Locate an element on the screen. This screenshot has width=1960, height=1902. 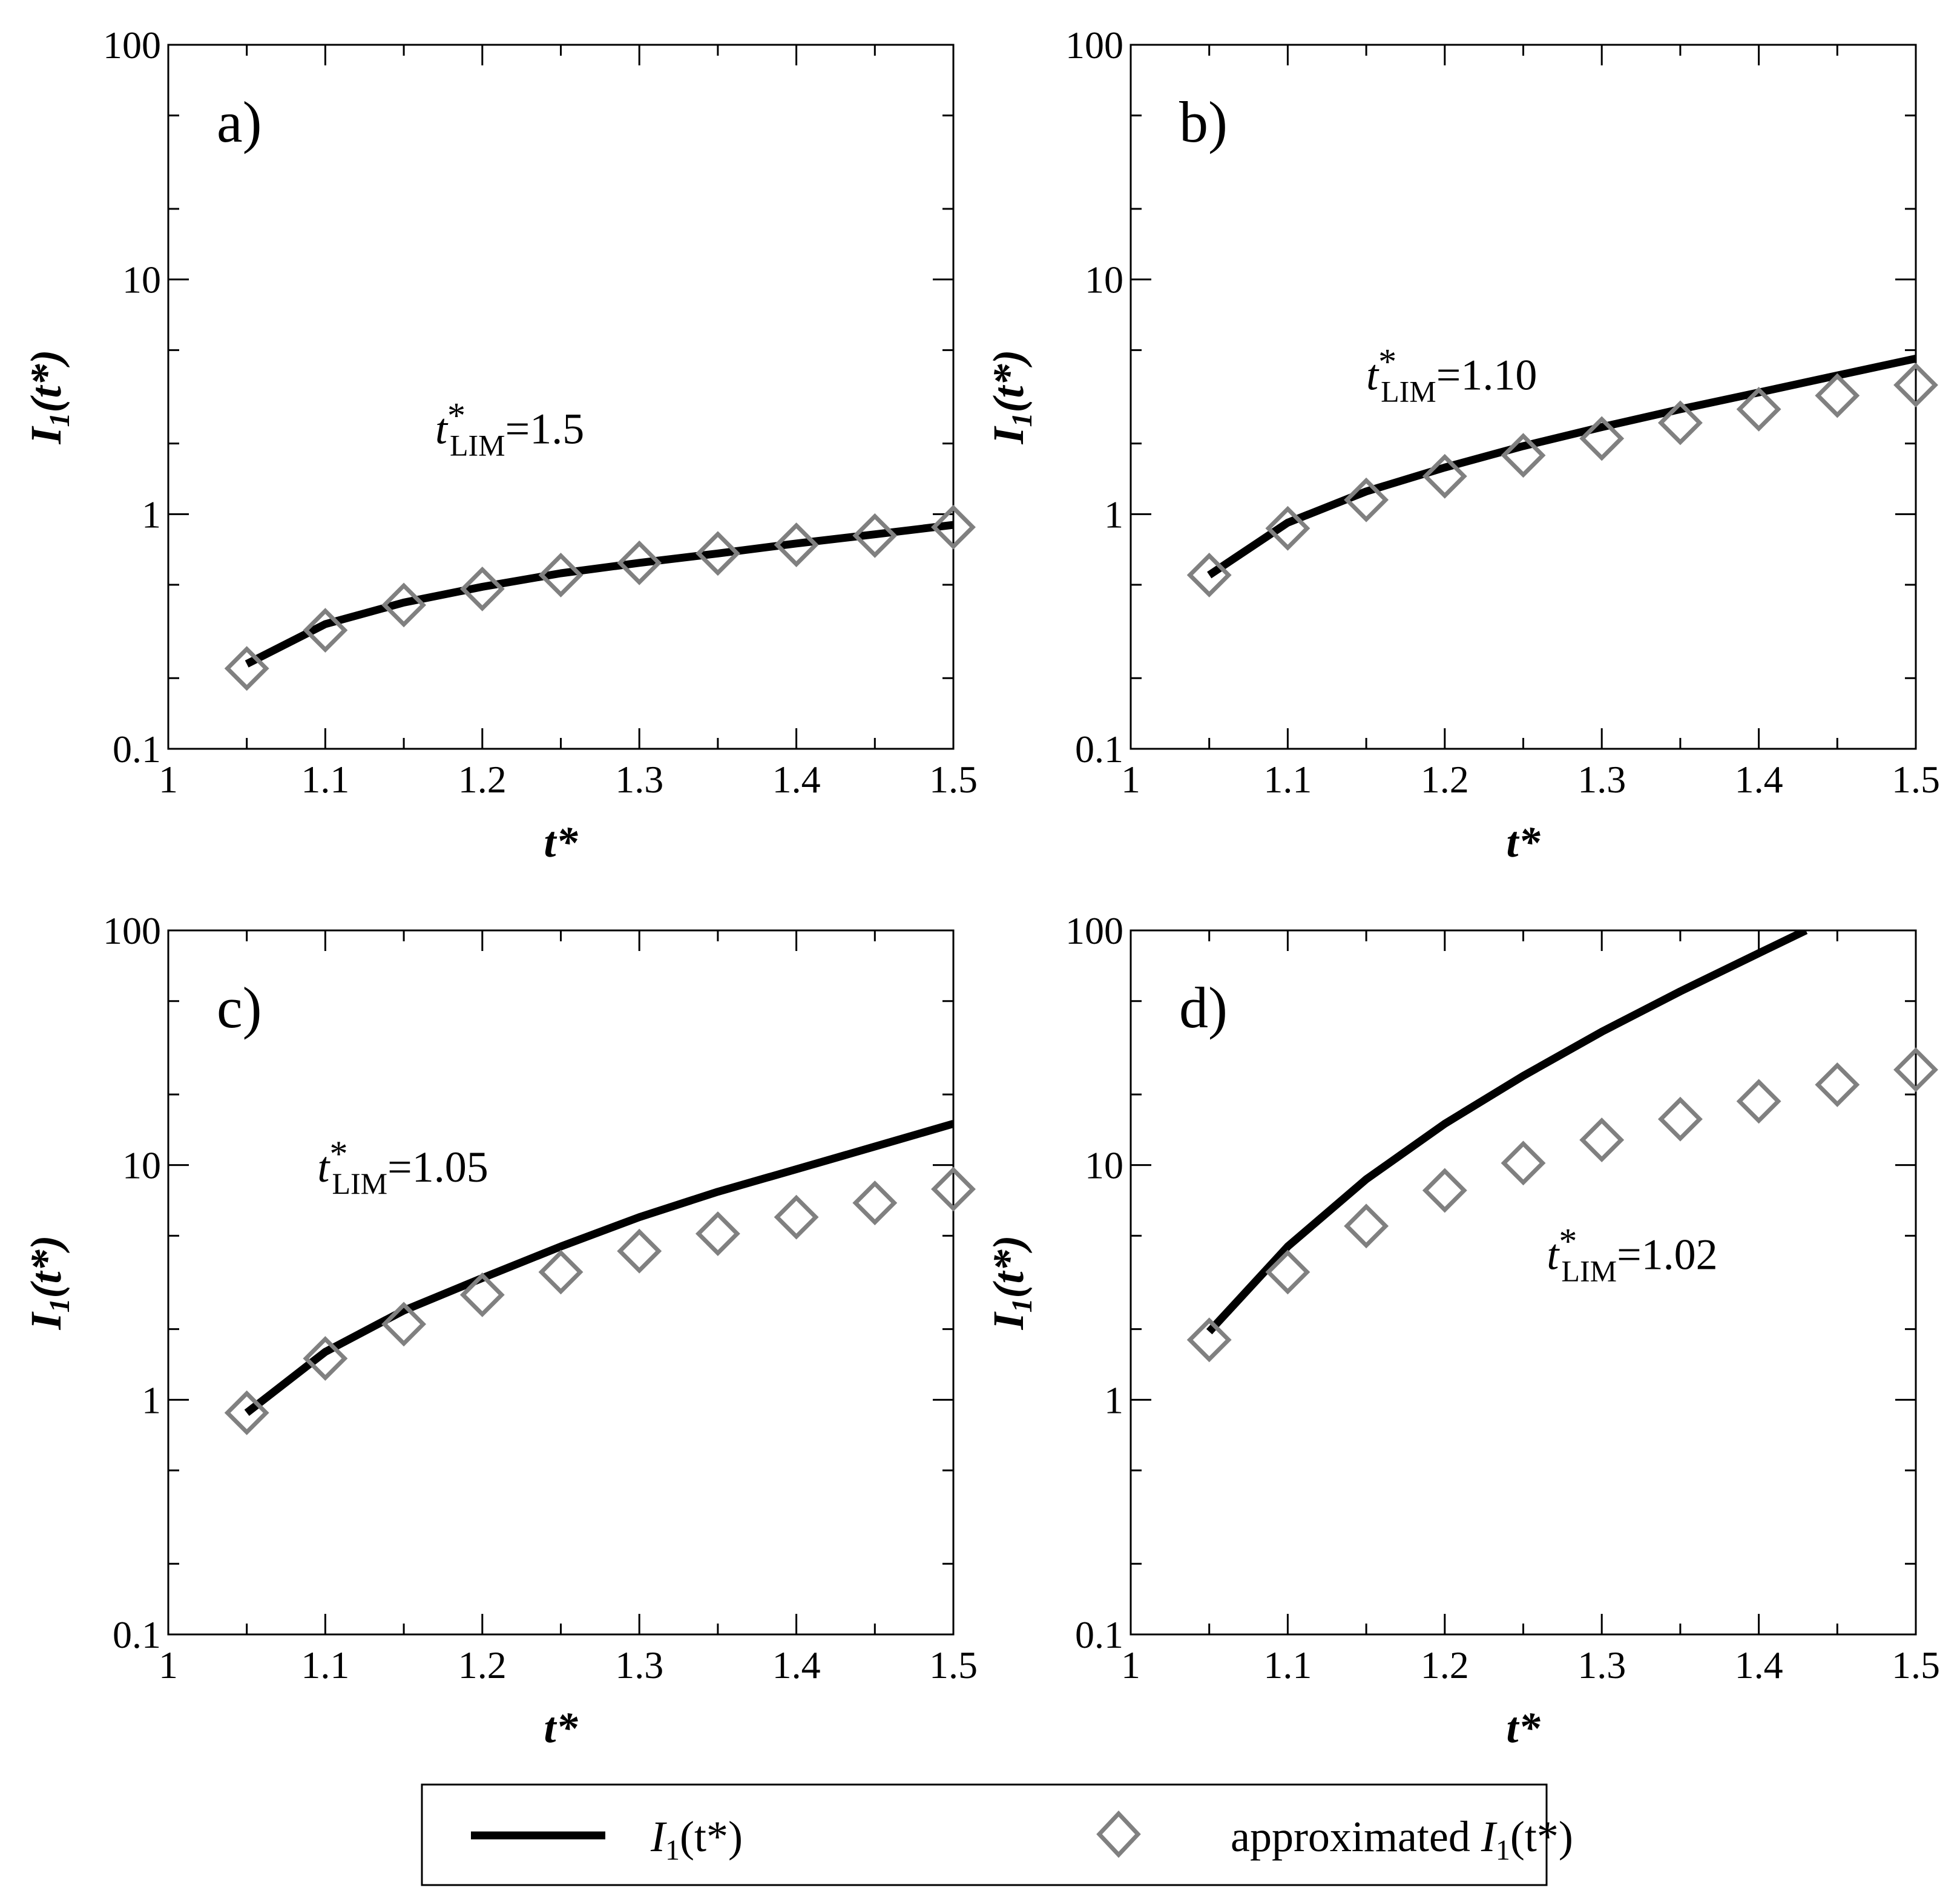
x-tick-label: 1.5 is located at coordinates (1916, 779).